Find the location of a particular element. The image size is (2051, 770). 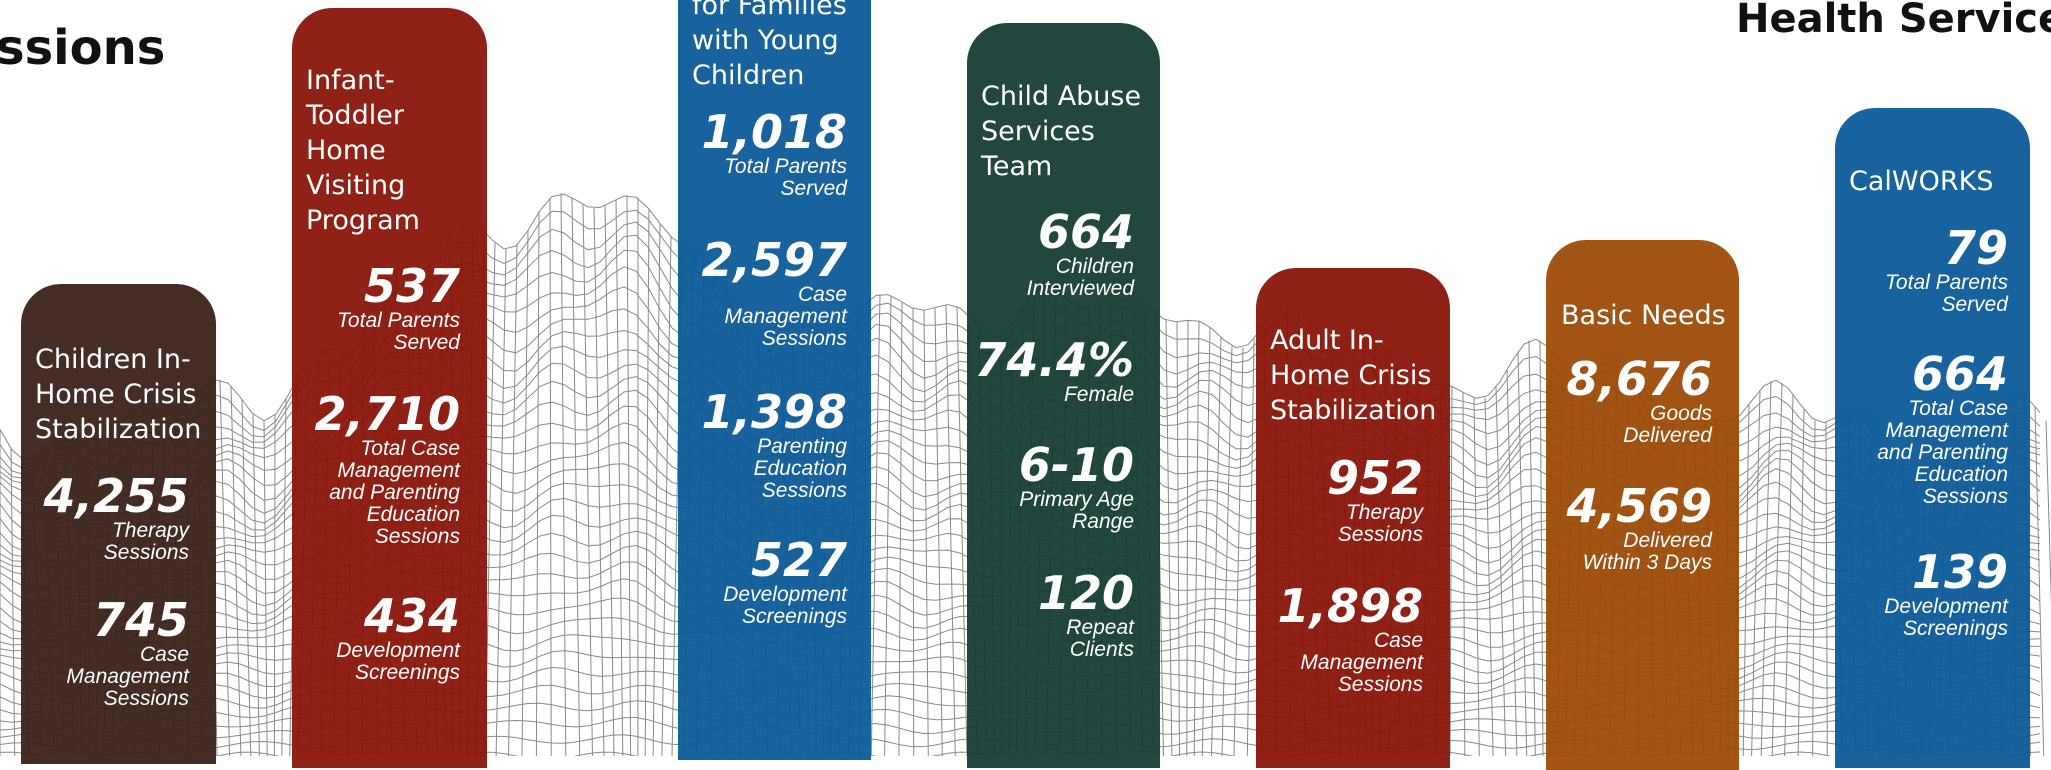

stat-block: 139 Development Screenings is located at coordinates (1946, 594).